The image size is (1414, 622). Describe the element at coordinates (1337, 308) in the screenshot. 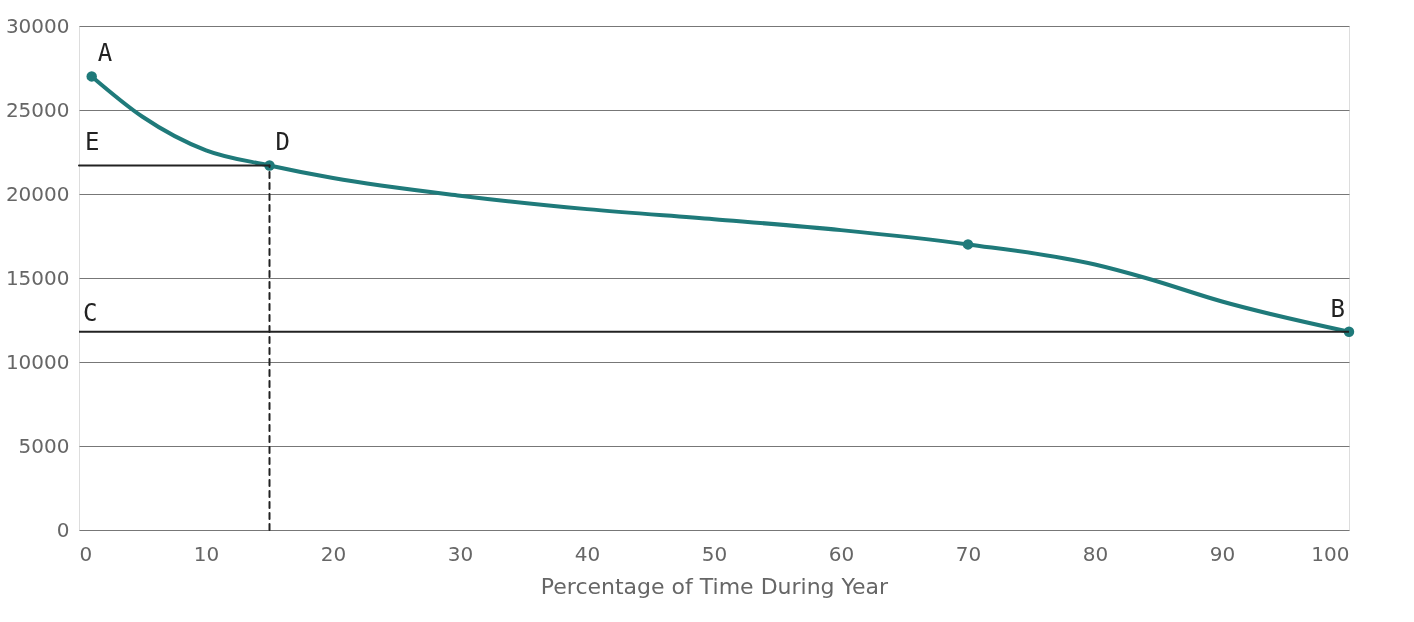

I see `annotation: B` at that location.